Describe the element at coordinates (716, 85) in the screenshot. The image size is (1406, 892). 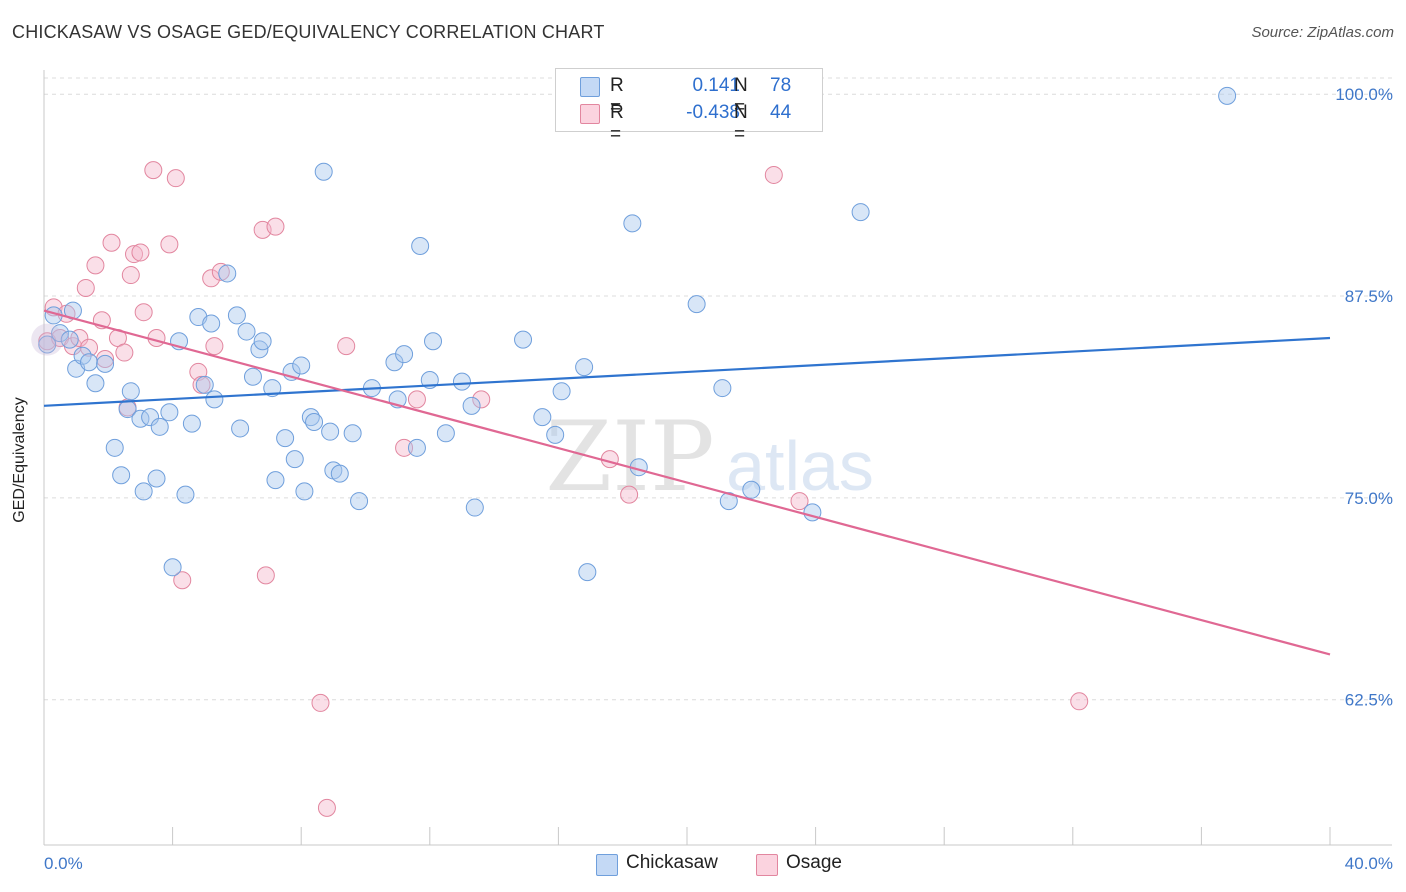
I see `r-value: 0.141` at that location.